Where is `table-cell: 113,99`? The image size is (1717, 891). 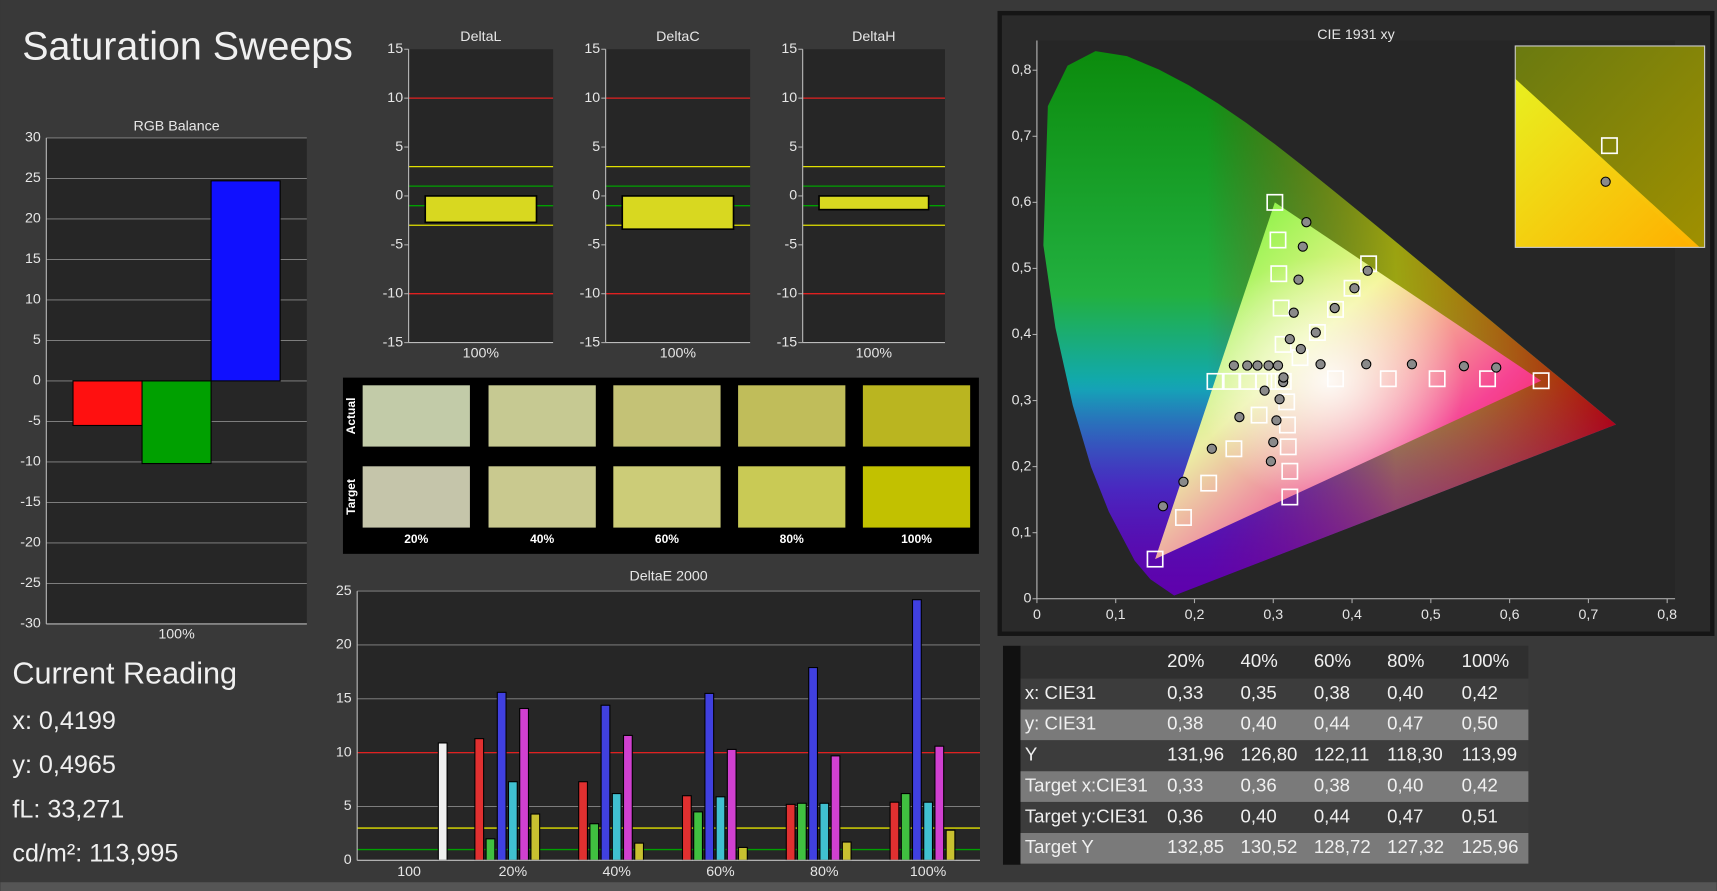 table-cell: 113,99 is located at coordinates (1490, 754).